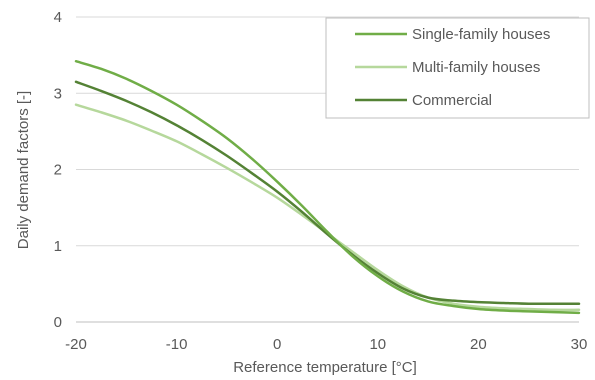 The image size is (595, 380). Describe the element at coordinates (377, 344) in the screenshot. I see `x-tick-label: 10` at that location.